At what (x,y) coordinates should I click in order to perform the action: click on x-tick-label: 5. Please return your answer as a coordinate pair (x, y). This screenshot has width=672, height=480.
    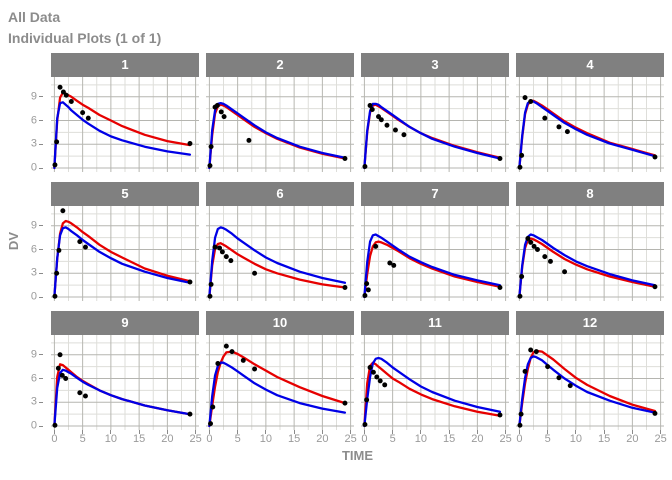
    Looking at the image, I should click on (82, 439).